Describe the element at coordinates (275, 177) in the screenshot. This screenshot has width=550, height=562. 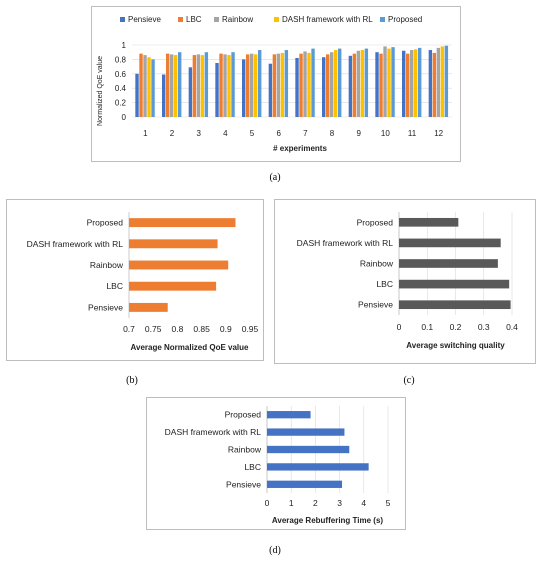
I see `caption-a: (a)` at that location.